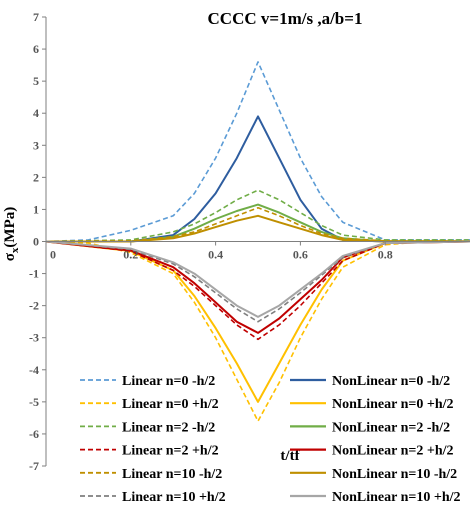  What do you see at coordinates (36, 177) in the screenshot?
I see `y-tick-label: 2` at bounding box center [36, 177].